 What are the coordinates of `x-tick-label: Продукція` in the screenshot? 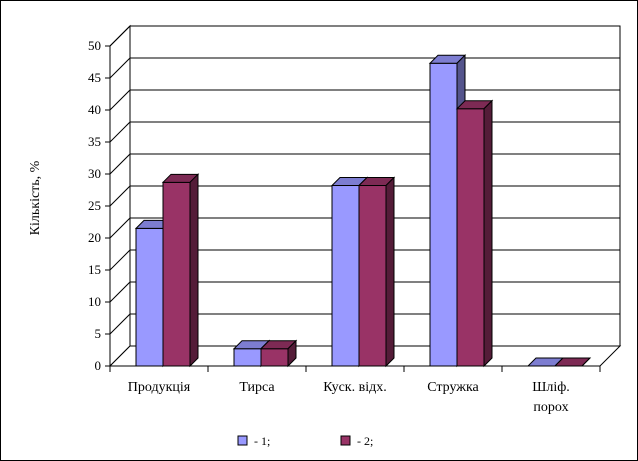 It's located at (159, 387).